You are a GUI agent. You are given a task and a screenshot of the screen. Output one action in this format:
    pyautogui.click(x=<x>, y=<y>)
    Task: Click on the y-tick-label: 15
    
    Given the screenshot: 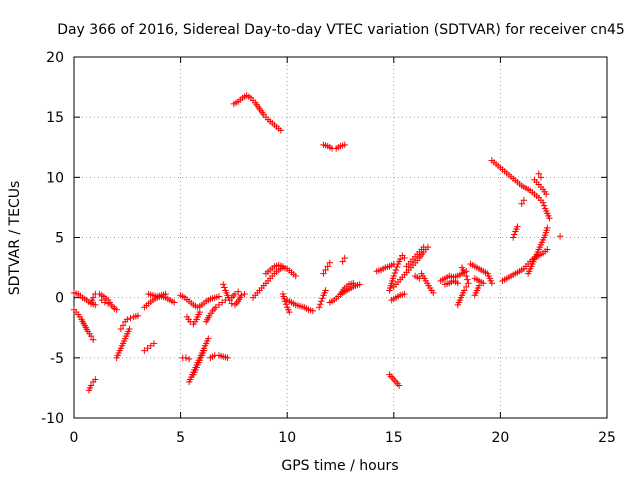 What is the action you would take?
    pyautogui.click(x=55, y=118)
    